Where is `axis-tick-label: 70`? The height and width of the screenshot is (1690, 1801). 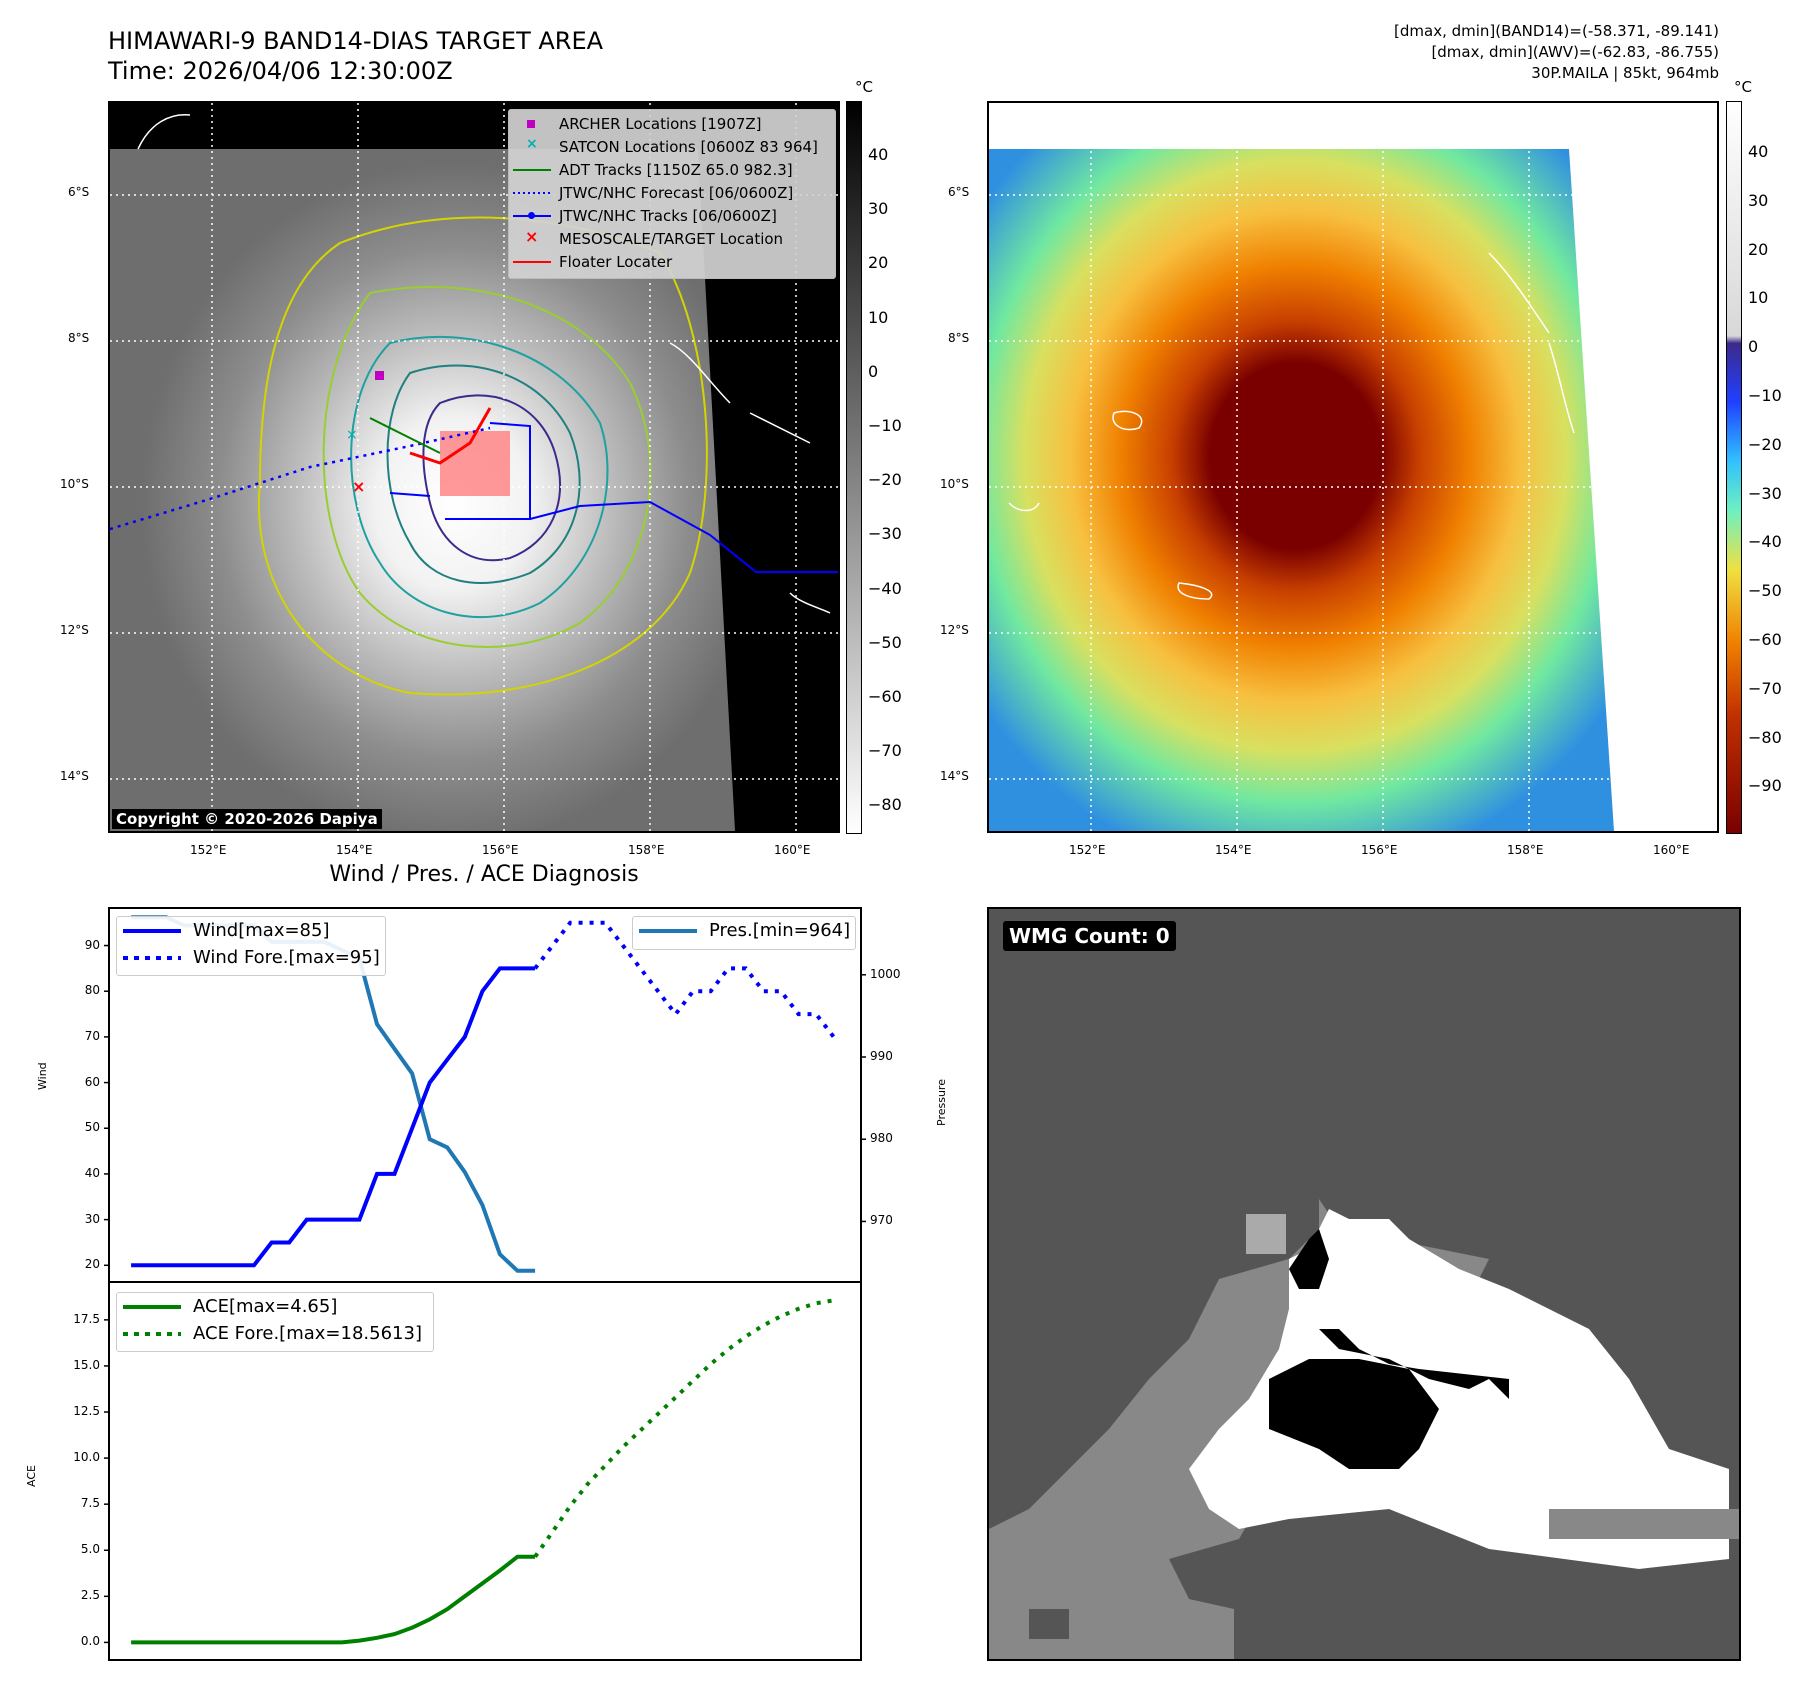
axis-tick-label: 70 is located at coordinates (92, 1035).